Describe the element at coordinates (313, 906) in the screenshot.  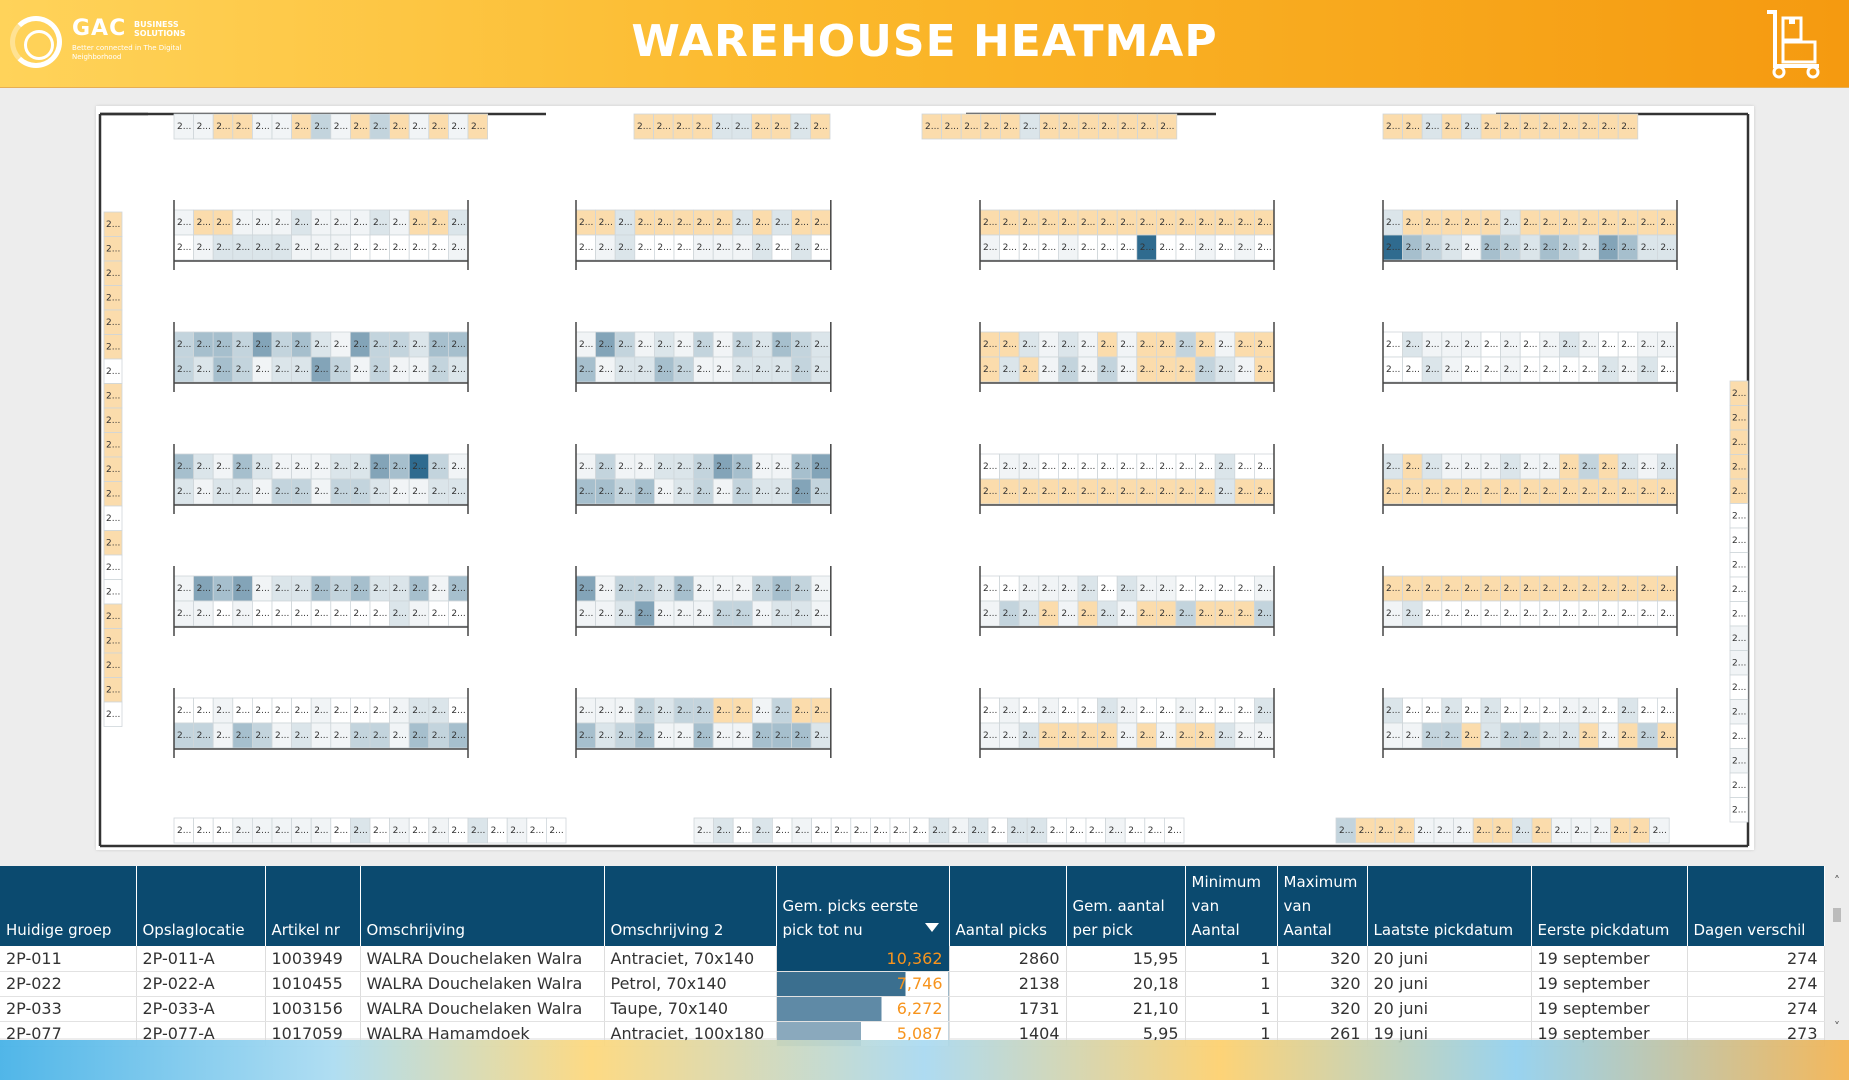
I see `column-header: Artikel nr` at that location.